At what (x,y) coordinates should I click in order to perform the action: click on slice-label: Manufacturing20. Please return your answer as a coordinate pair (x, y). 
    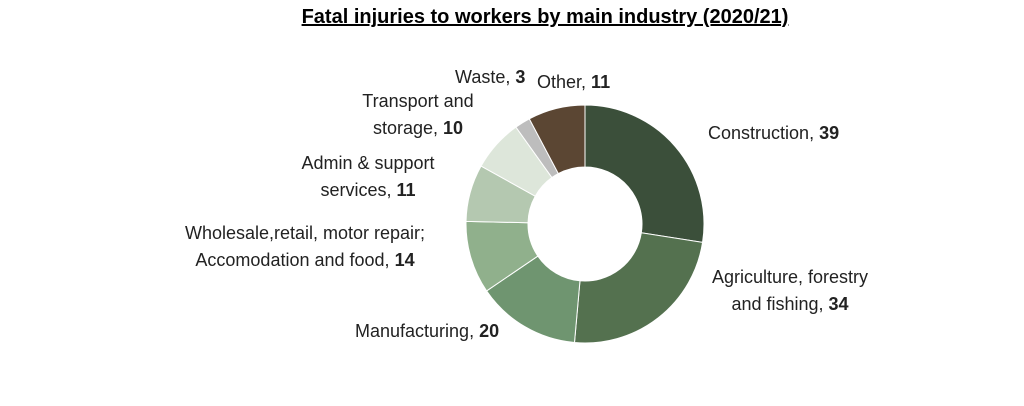
    Looking at the image, I should click on (455, 331).